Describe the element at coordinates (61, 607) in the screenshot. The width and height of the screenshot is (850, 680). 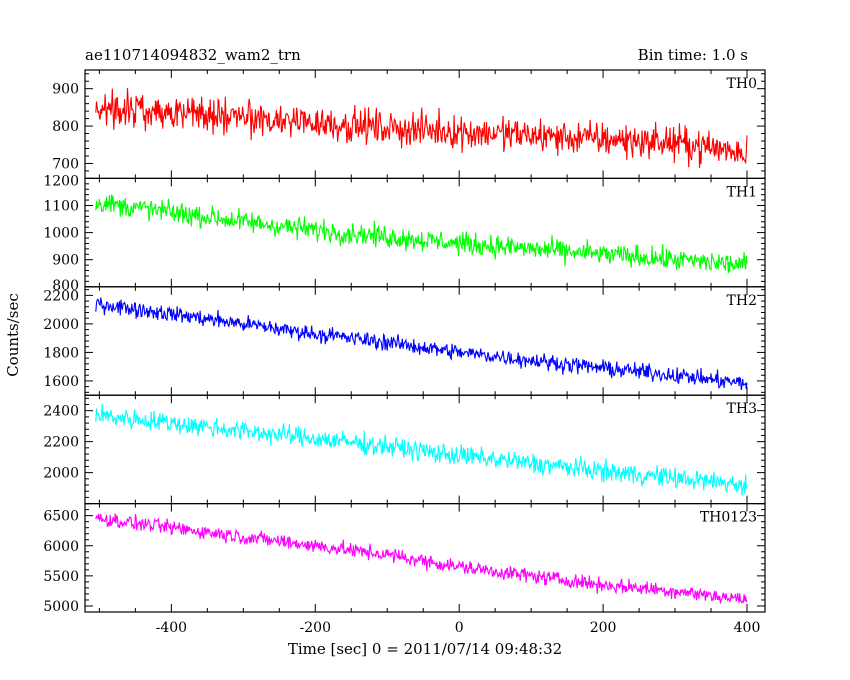
I see `y-tick-label: 5000` at that location.